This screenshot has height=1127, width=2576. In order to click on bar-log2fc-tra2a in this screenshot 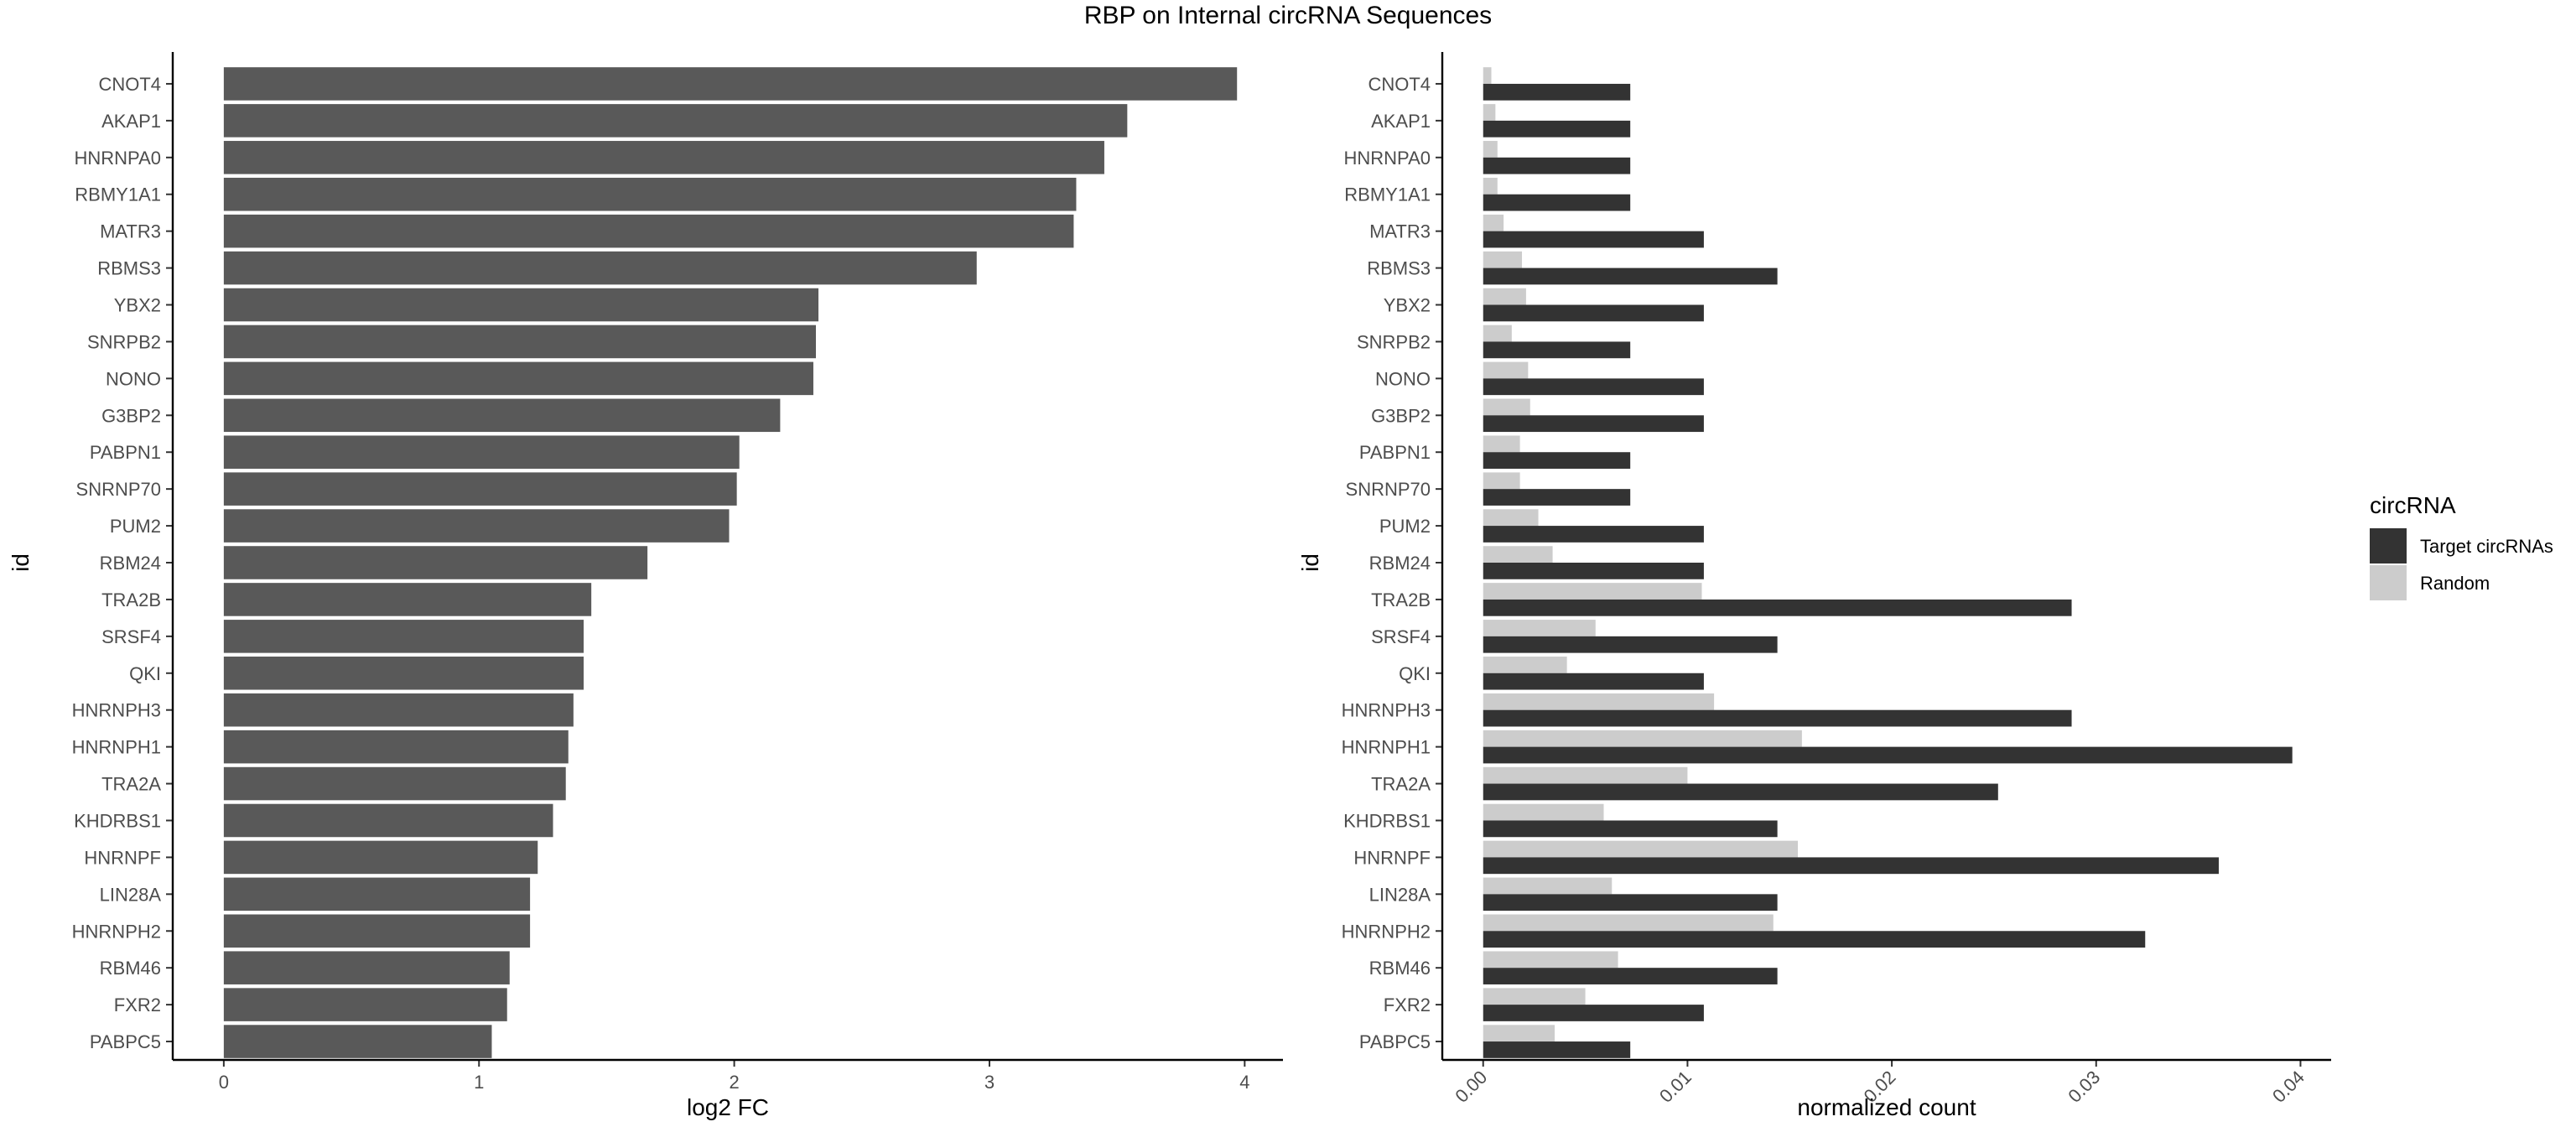, I will do `click(394, 783)`.